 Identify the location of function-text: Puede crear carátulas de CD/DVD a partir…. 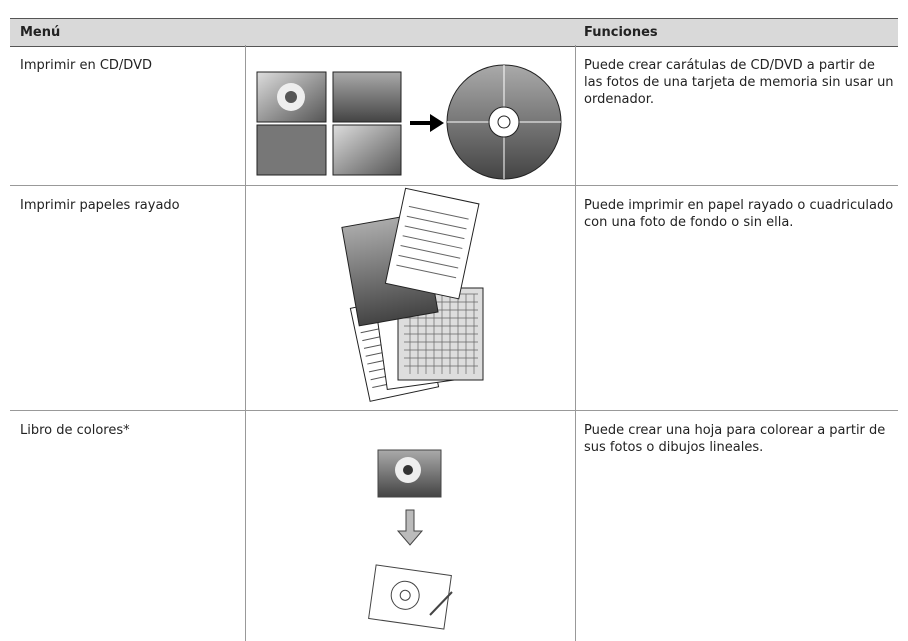
(739, 82).